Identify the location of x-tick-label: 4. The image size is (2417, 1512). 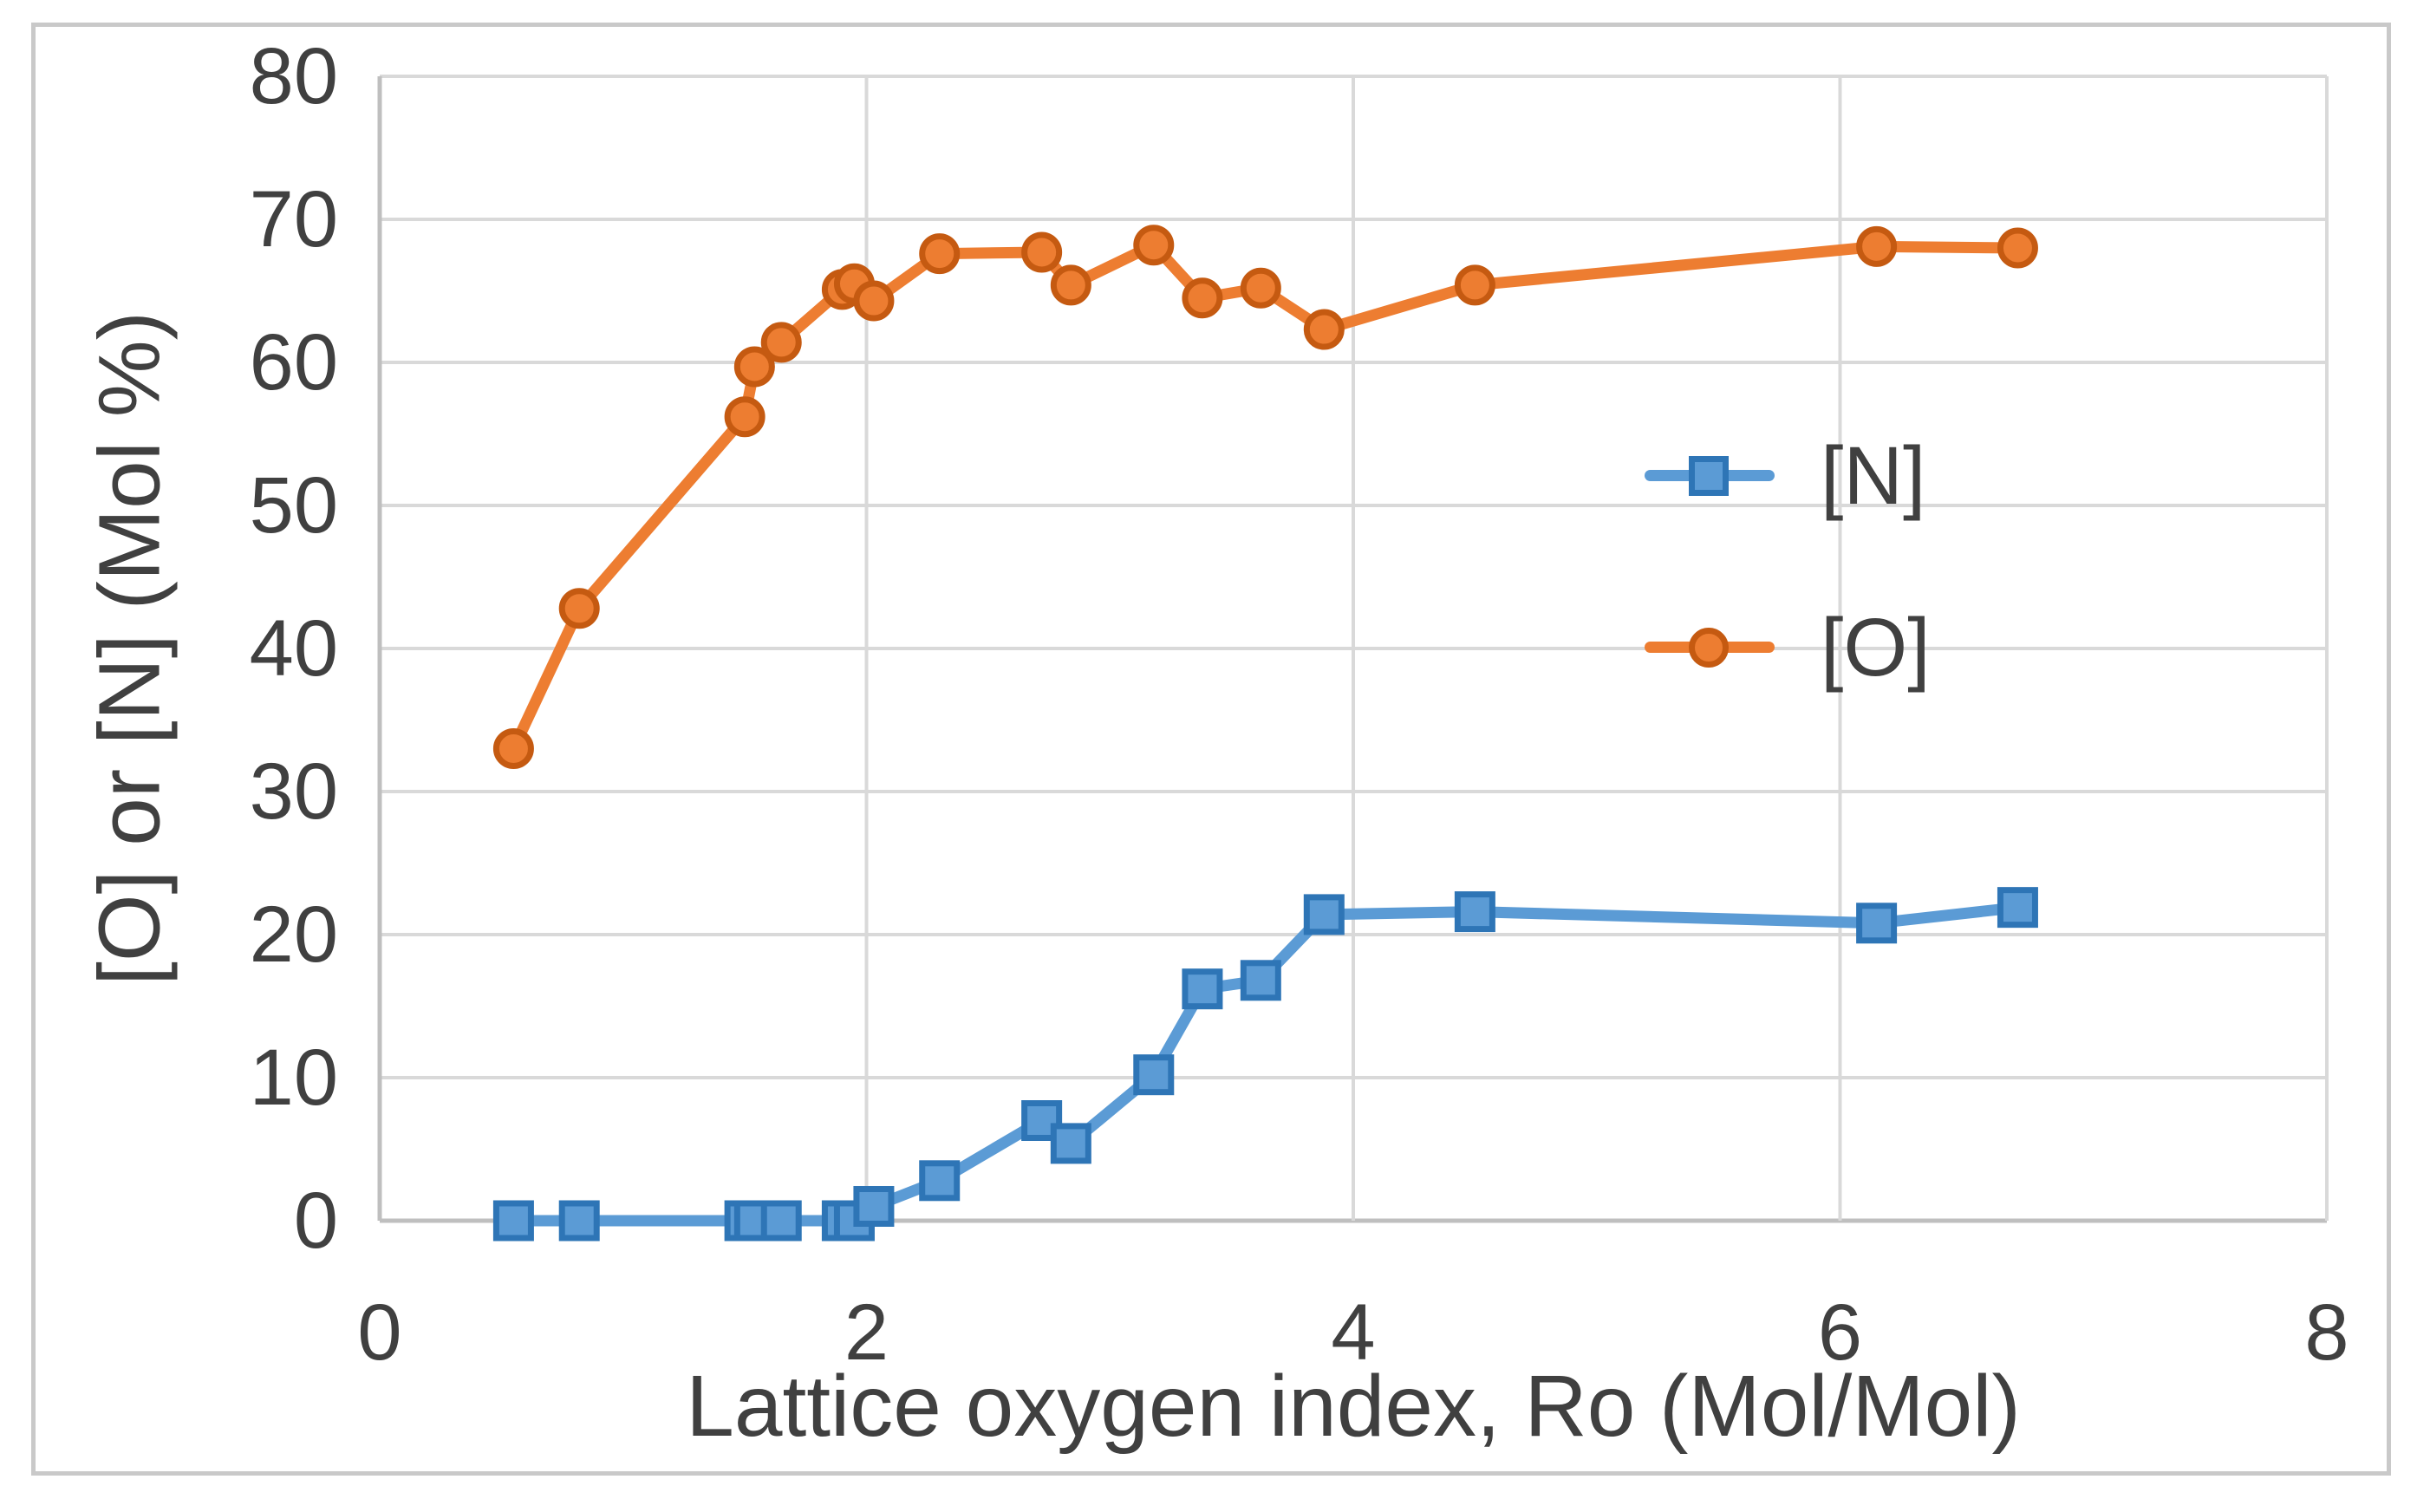
(1353, 1333).